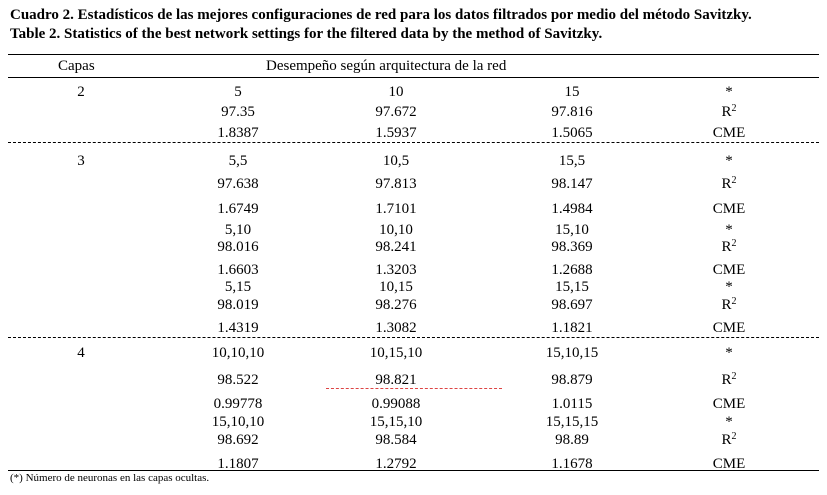 The image size is (827, 495). I want to click on table-cell: 1.5065, so click(572, 133).